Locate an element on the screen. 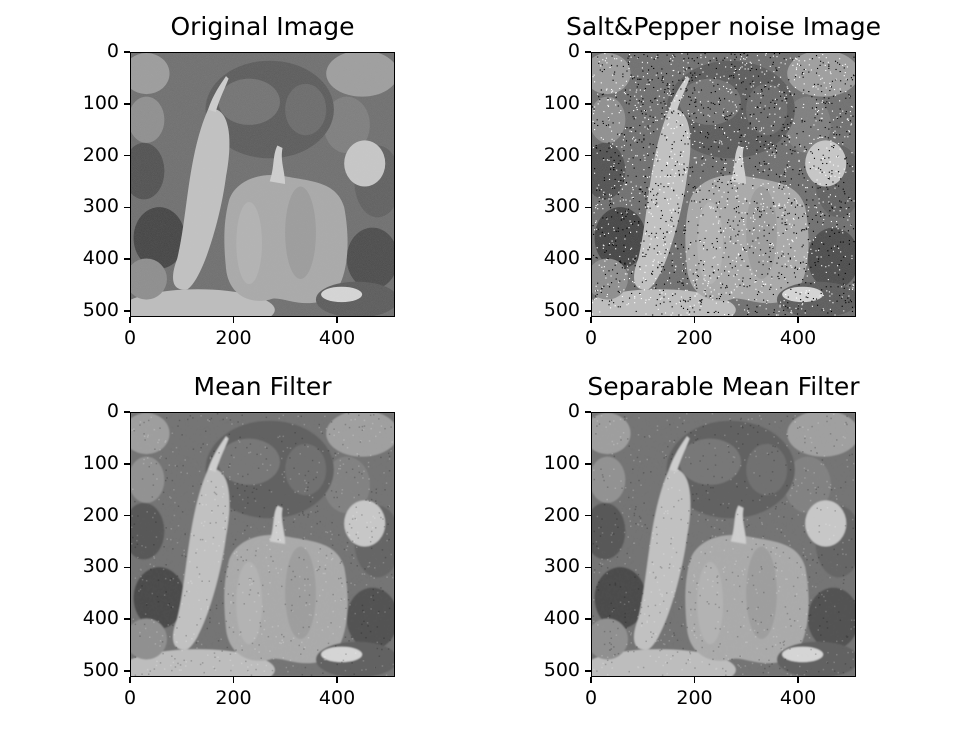 This screenshot has height=735, width=974. peppers-image-original is located at coordinates (262, 184).